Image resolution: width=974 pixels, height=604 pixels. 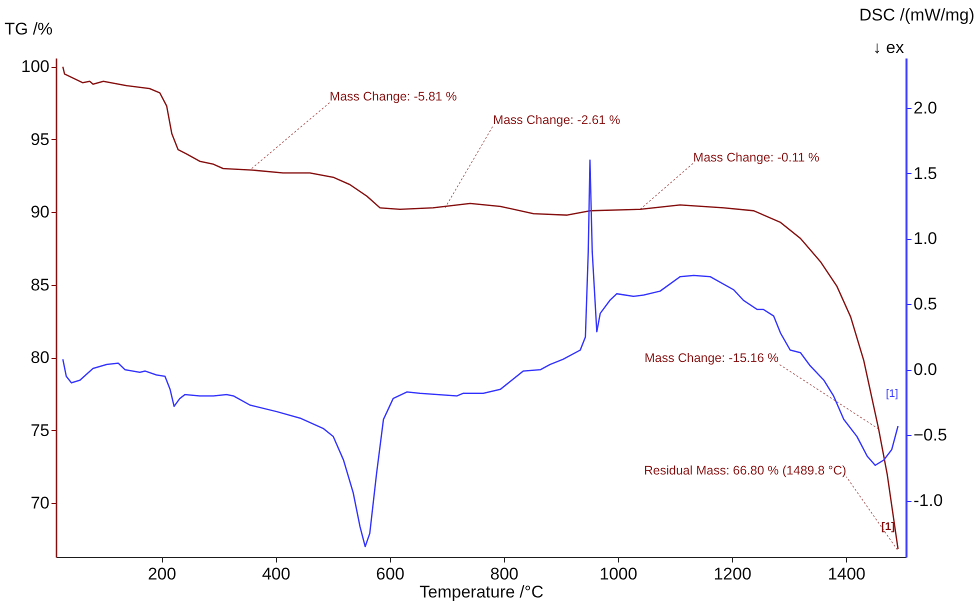 I want to click on annotation: Mass Change: -0.11 %, so click(x=756, y=157).